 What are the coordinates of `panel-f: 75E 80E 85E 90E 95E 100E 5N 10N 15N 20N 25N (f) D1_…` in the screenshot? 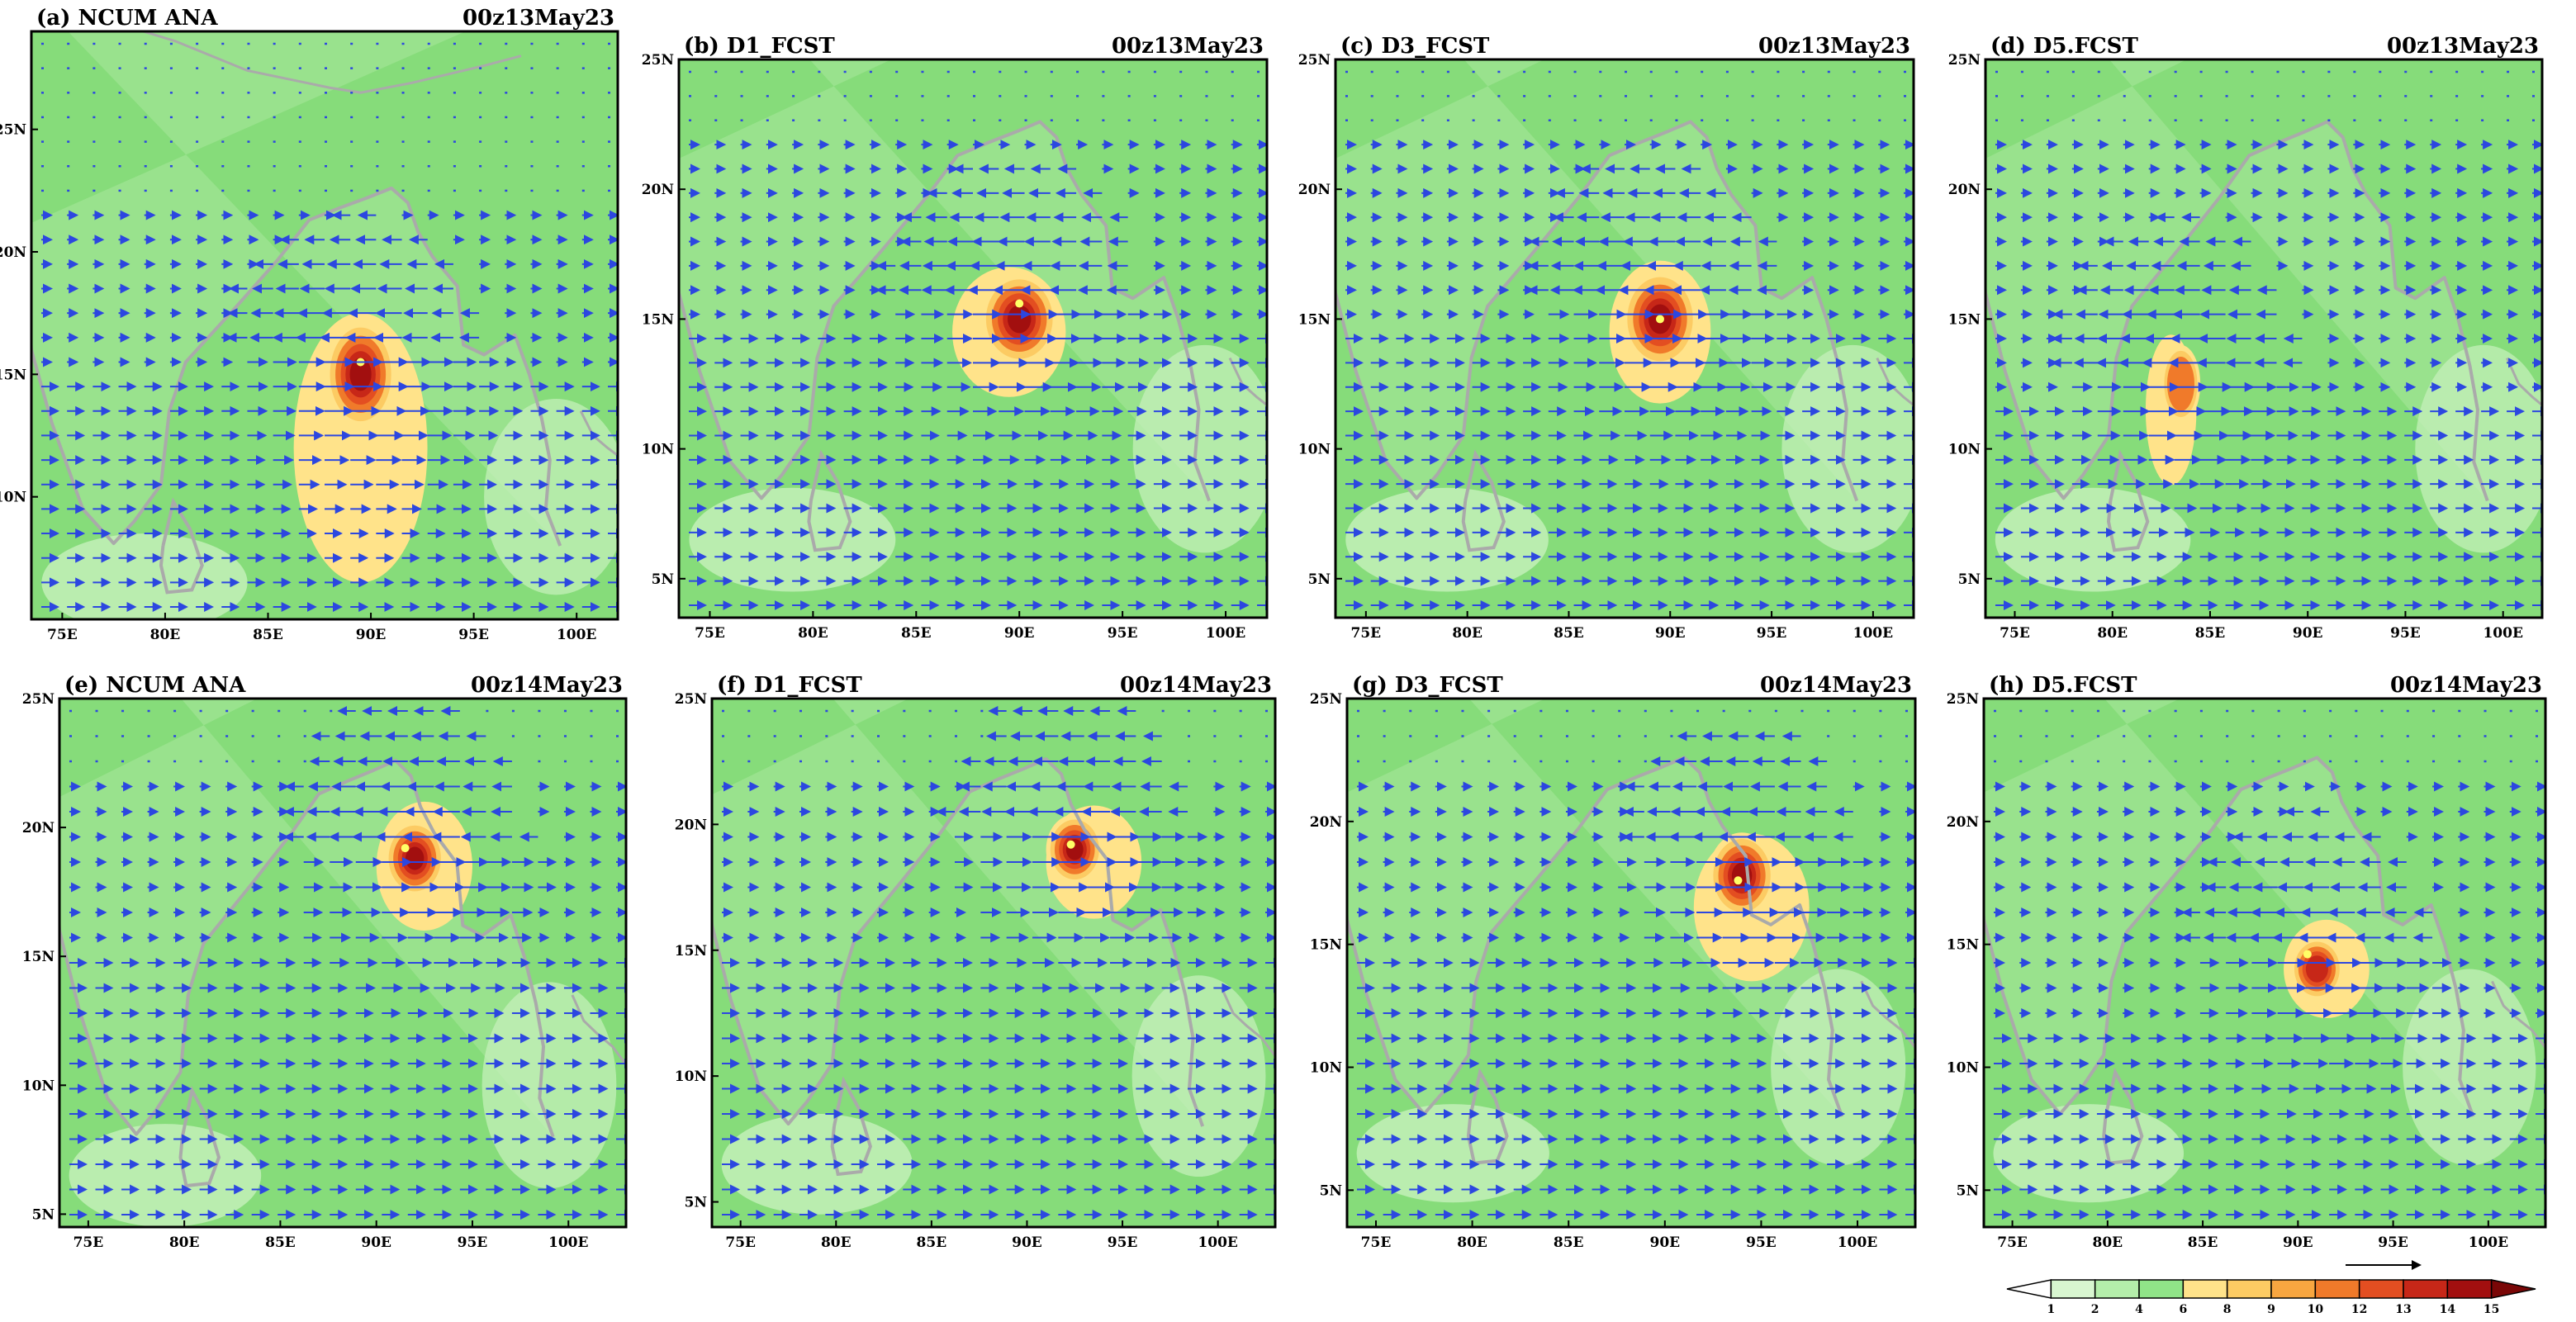 It's located at (976, 962).